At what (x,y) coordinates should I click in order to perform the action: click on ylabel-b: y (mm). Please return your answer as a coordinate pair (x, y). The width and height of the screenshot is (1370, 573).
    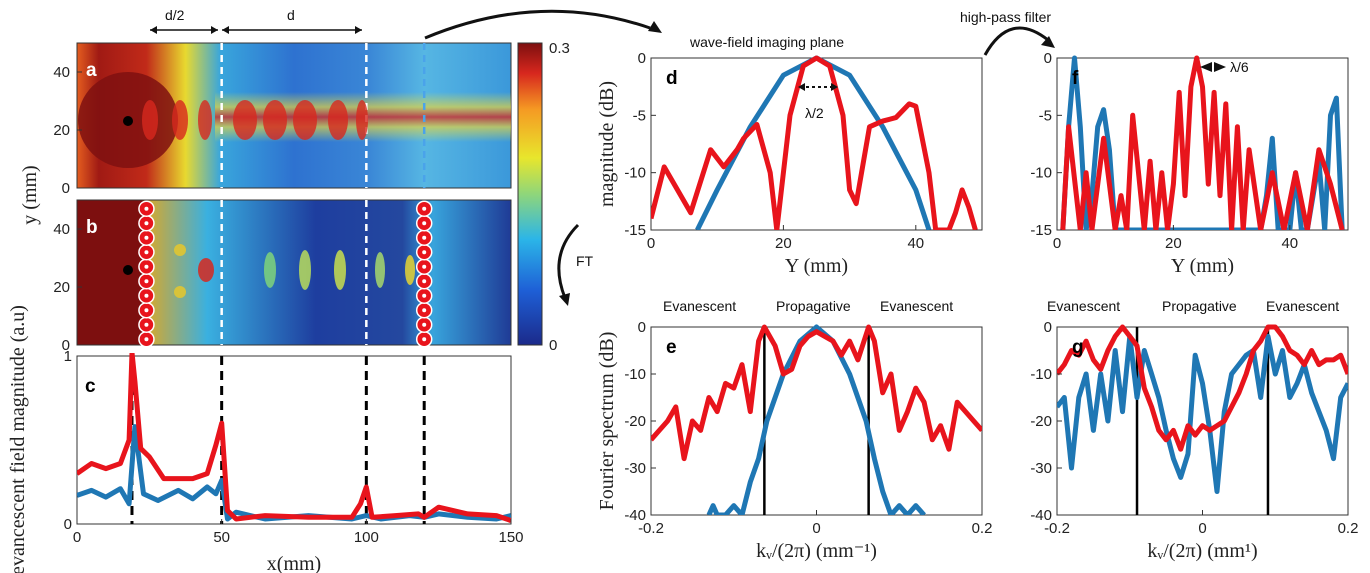
    Looking at the image, I should click on (30, 194).